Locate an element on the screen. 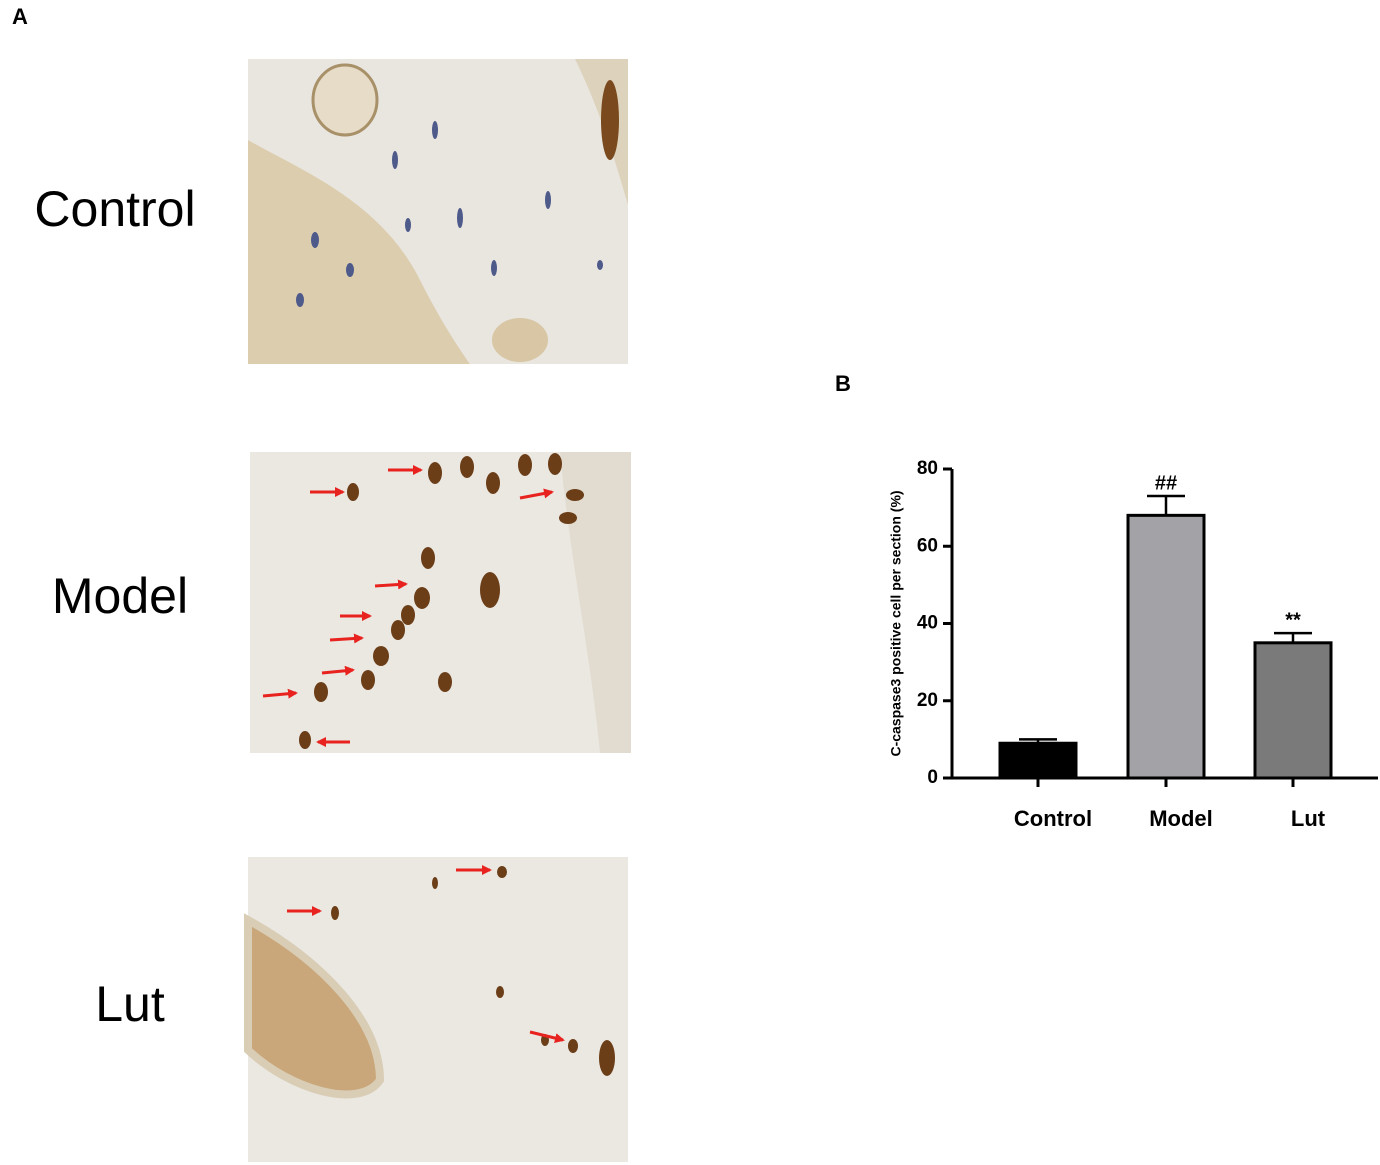 The height and width of the screenshot is (1165, 1380). y-tick-label: 20 is located at coordinates (927, 700).